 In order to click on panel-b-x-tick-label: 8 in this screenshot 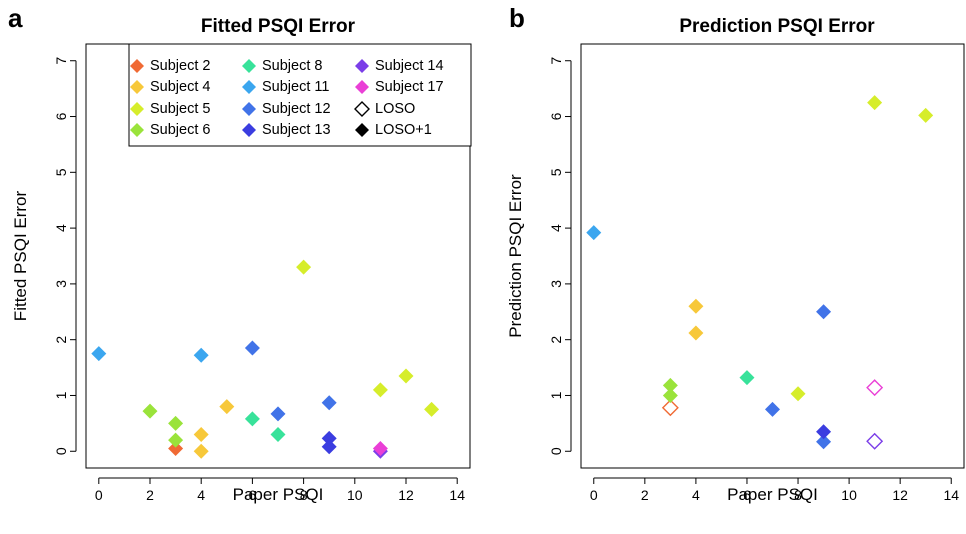, I will do `click(798, 495)`.